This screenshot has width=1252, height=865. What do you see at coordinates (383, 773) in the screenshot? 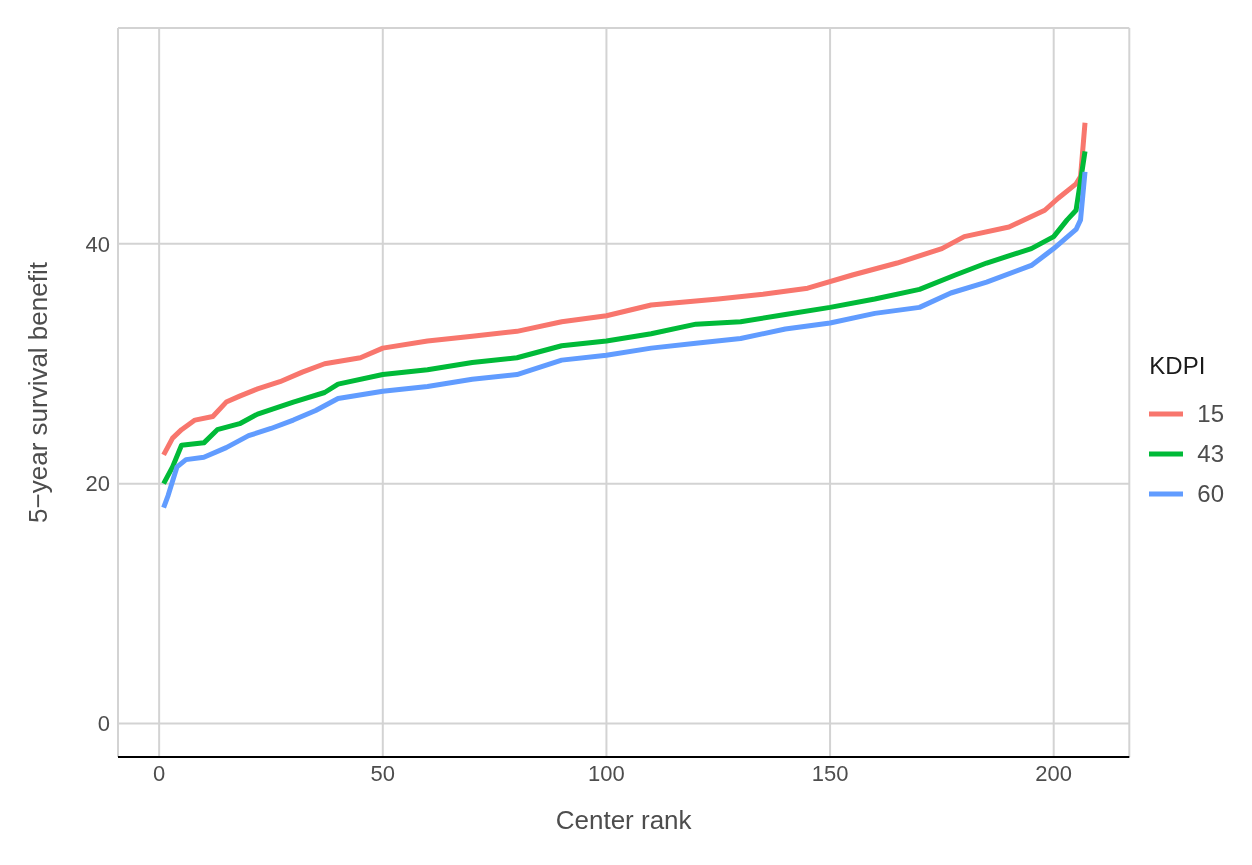
I see `x-tick-label: 50` at bounding box center [383, 773].